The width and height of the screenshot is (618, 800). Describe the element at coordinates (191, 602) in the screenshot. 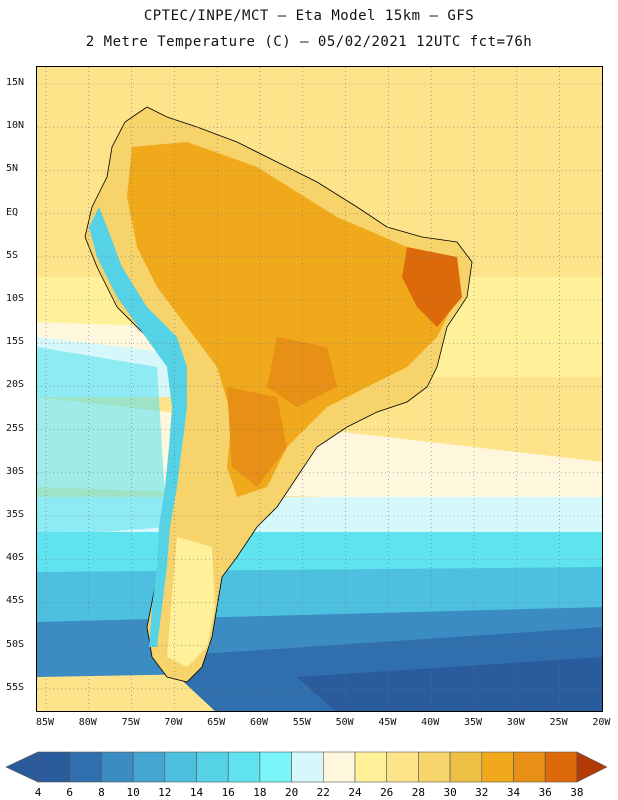

I see `patagonia-mild-region` at that location.